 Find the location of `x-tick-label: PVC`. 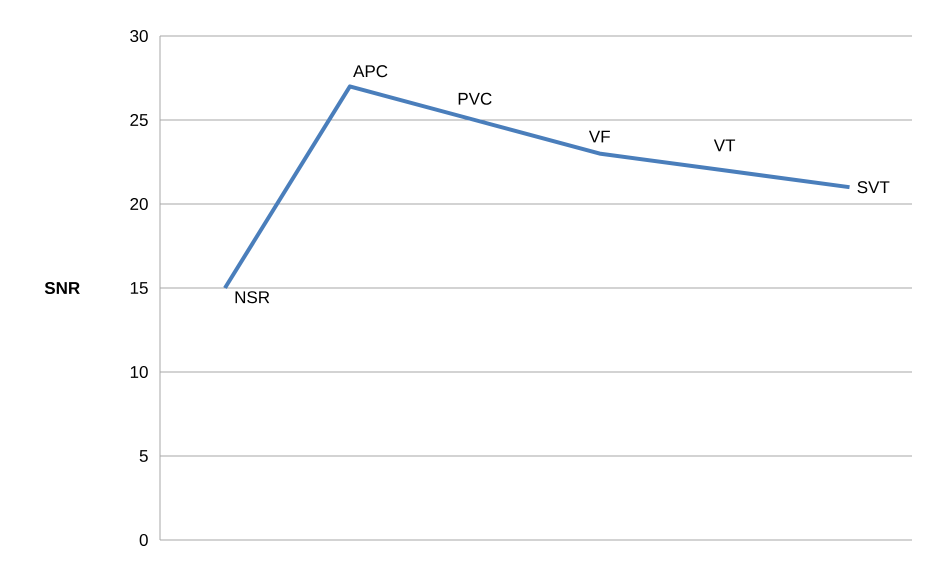

x-tick-label: PVC is located at coordinates (475, 98).